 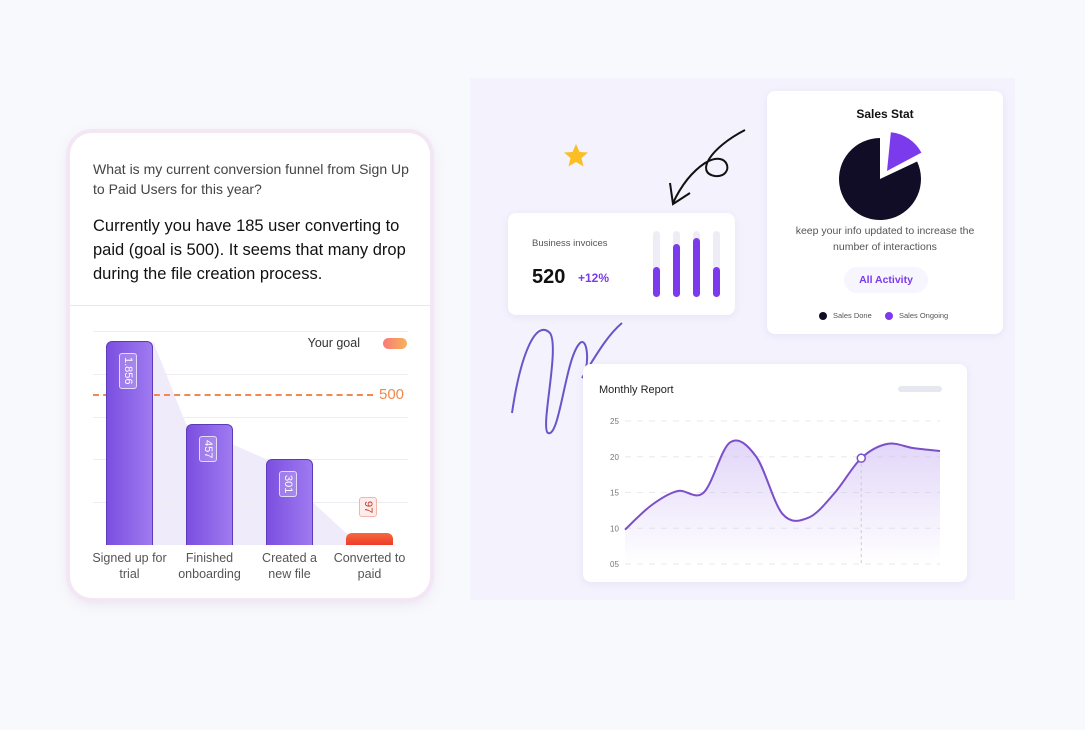 I want to click on star-icon, so click(x=576, y=155).